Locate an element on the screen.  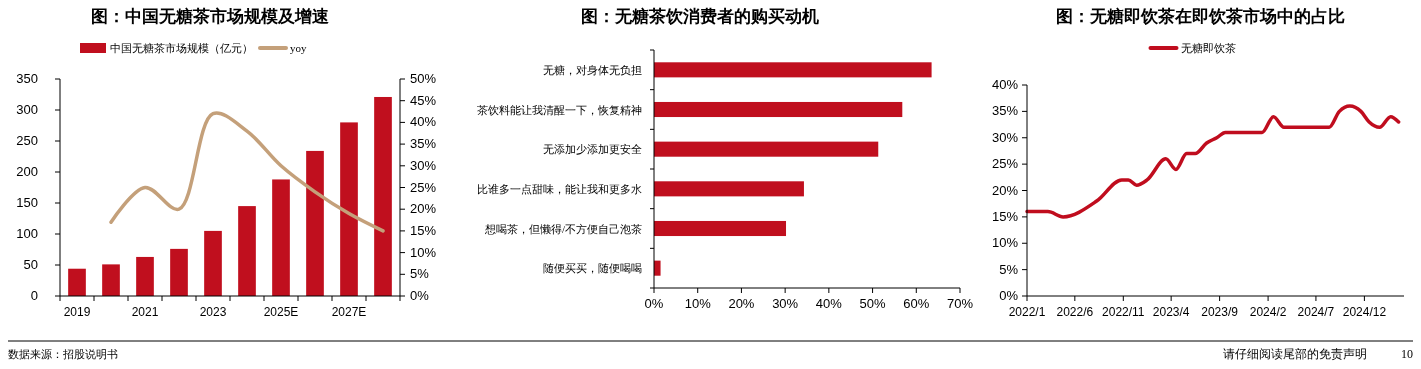
y-tick-label: 随便买买，随便喝喝 is located at coordinates (592, 268).